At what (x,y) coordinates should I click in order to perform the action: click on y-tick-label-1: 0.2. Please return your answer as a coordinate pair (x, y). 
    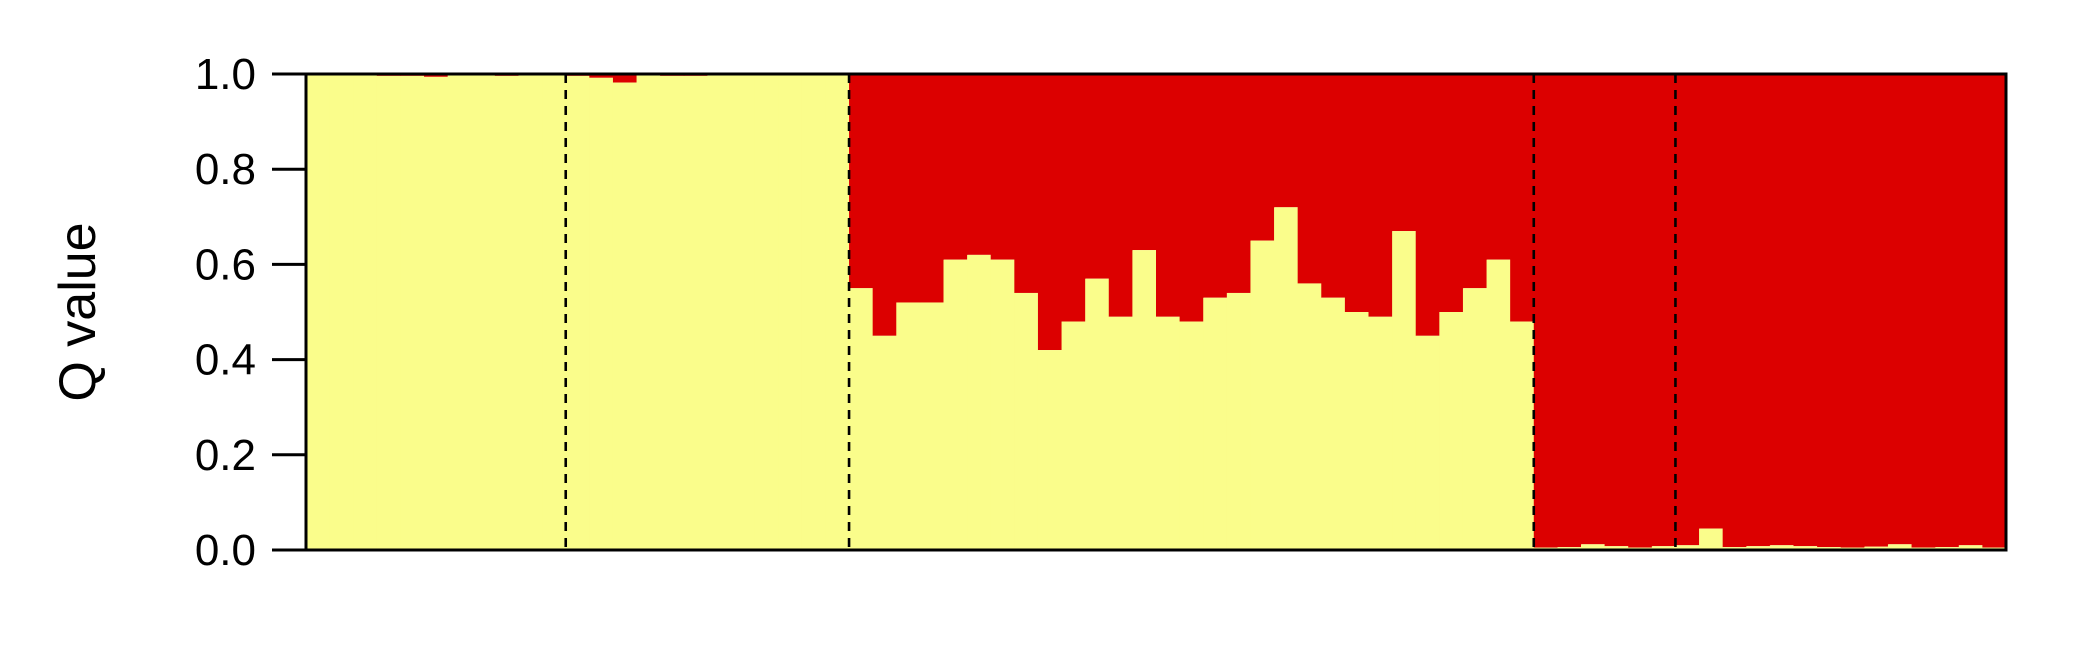
    Looking at the image, I should click on (225, 455).